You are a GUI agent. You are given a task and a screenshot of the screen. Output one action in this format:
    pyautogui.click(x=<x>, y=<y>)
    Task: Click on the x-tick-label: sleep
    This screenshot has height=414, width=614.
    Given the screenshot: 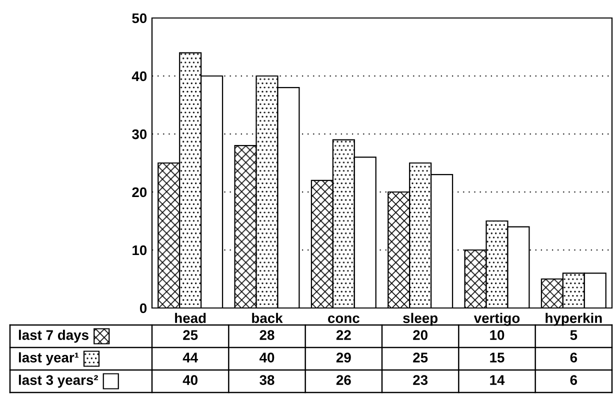 What is the action you would take?
    pyautogui.click(x=420, y=319)
    